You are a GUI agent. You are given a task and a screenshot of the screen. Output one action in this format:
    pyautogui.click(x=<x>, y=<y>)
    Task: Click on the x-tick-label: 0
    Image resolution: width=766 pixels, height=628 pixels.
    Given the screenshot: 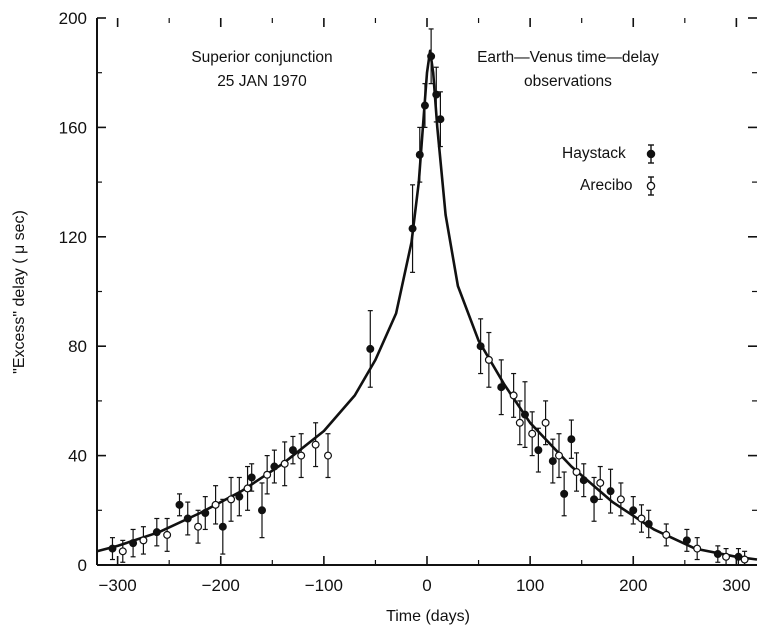 What is the action you would take?
    pyautogui.click(x=426, y=585)
    